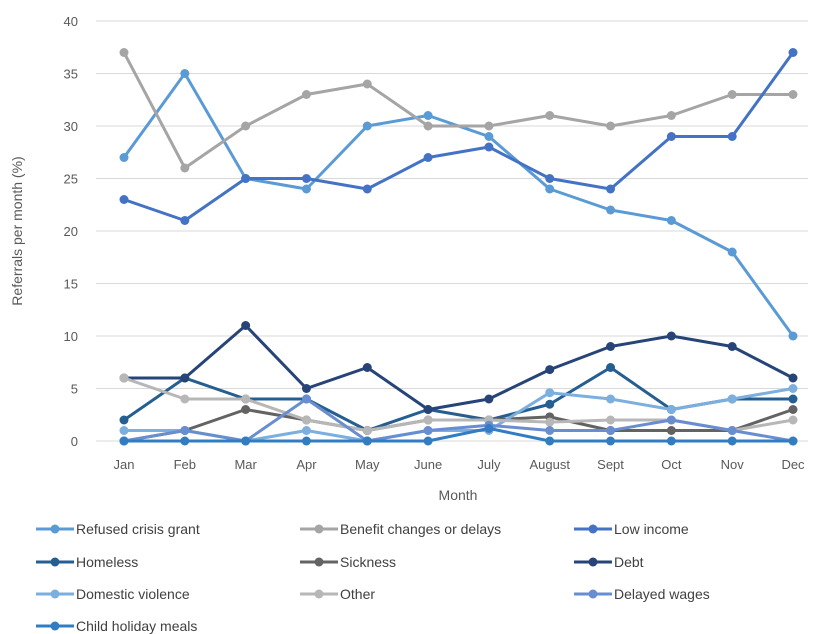 This screenshot has height=634, width=817. I want to click on y-axis-ticks: 0 5 10 15 20 25 30 35 40, so click(71, 231).